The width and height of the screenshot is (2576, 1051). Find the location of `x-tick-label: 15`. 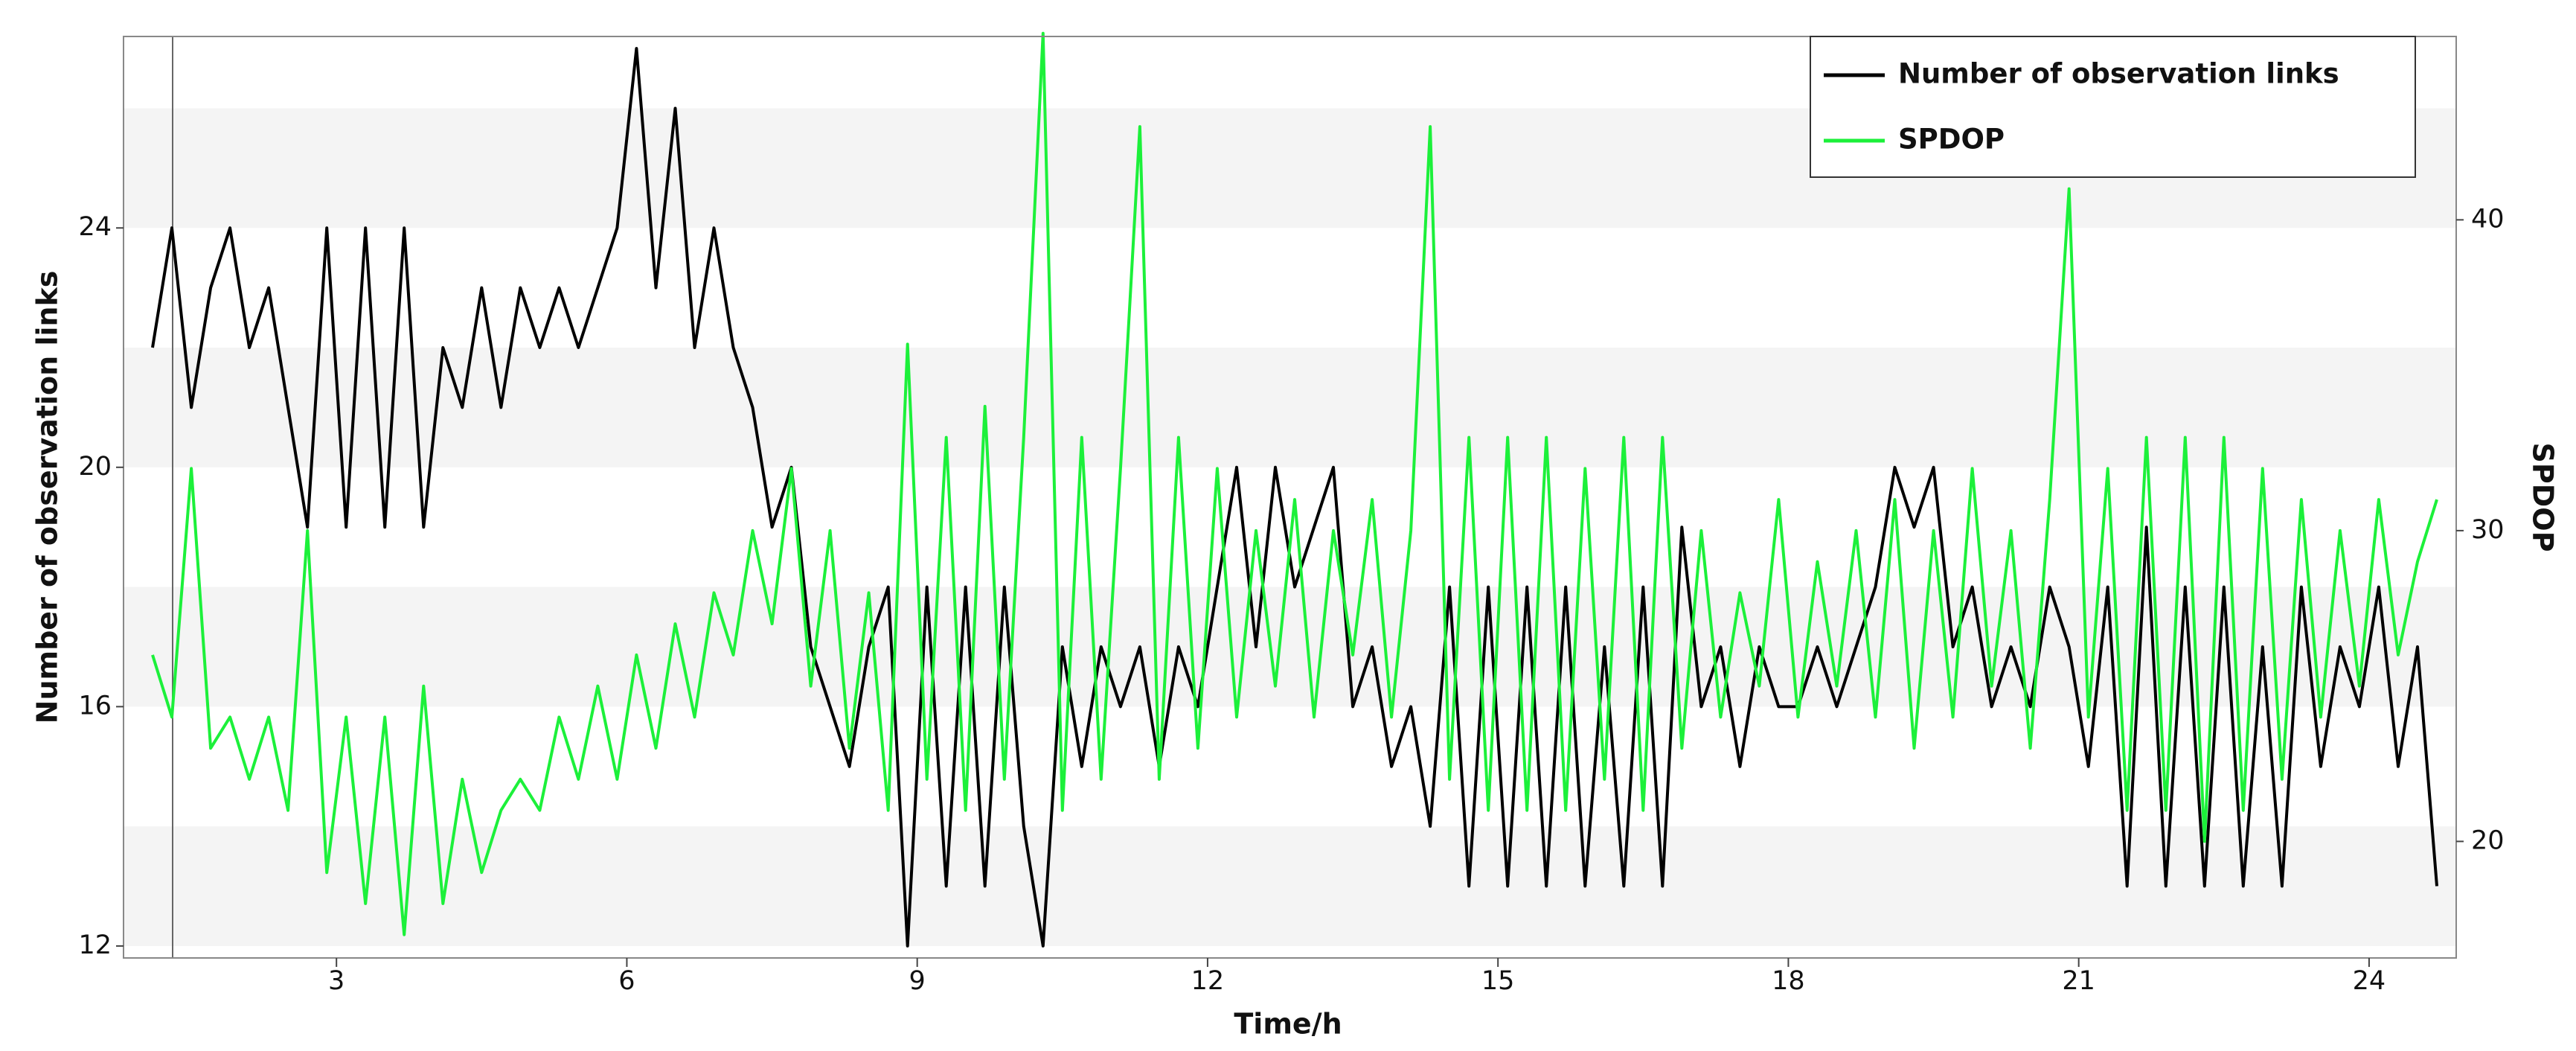

x-tick-label: 15 is located at coordinates (1498, 981).